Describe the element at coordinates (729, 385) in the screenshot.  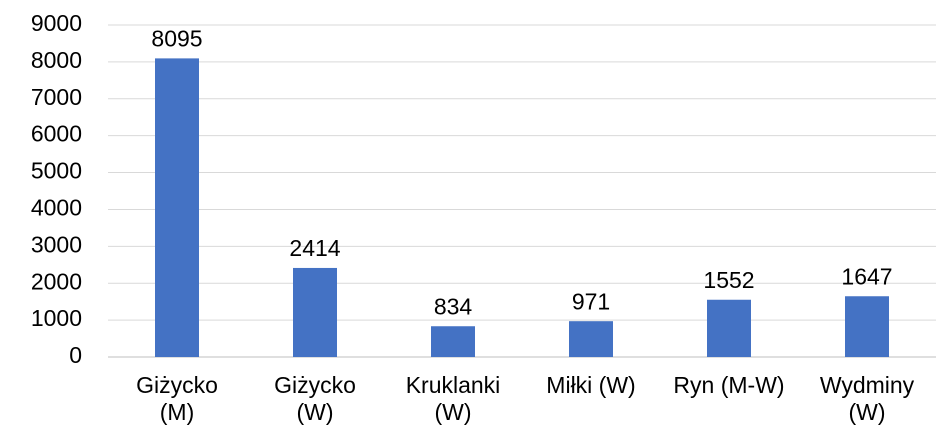
I see `x-tick-label: Ryn (M-W)` at that location.